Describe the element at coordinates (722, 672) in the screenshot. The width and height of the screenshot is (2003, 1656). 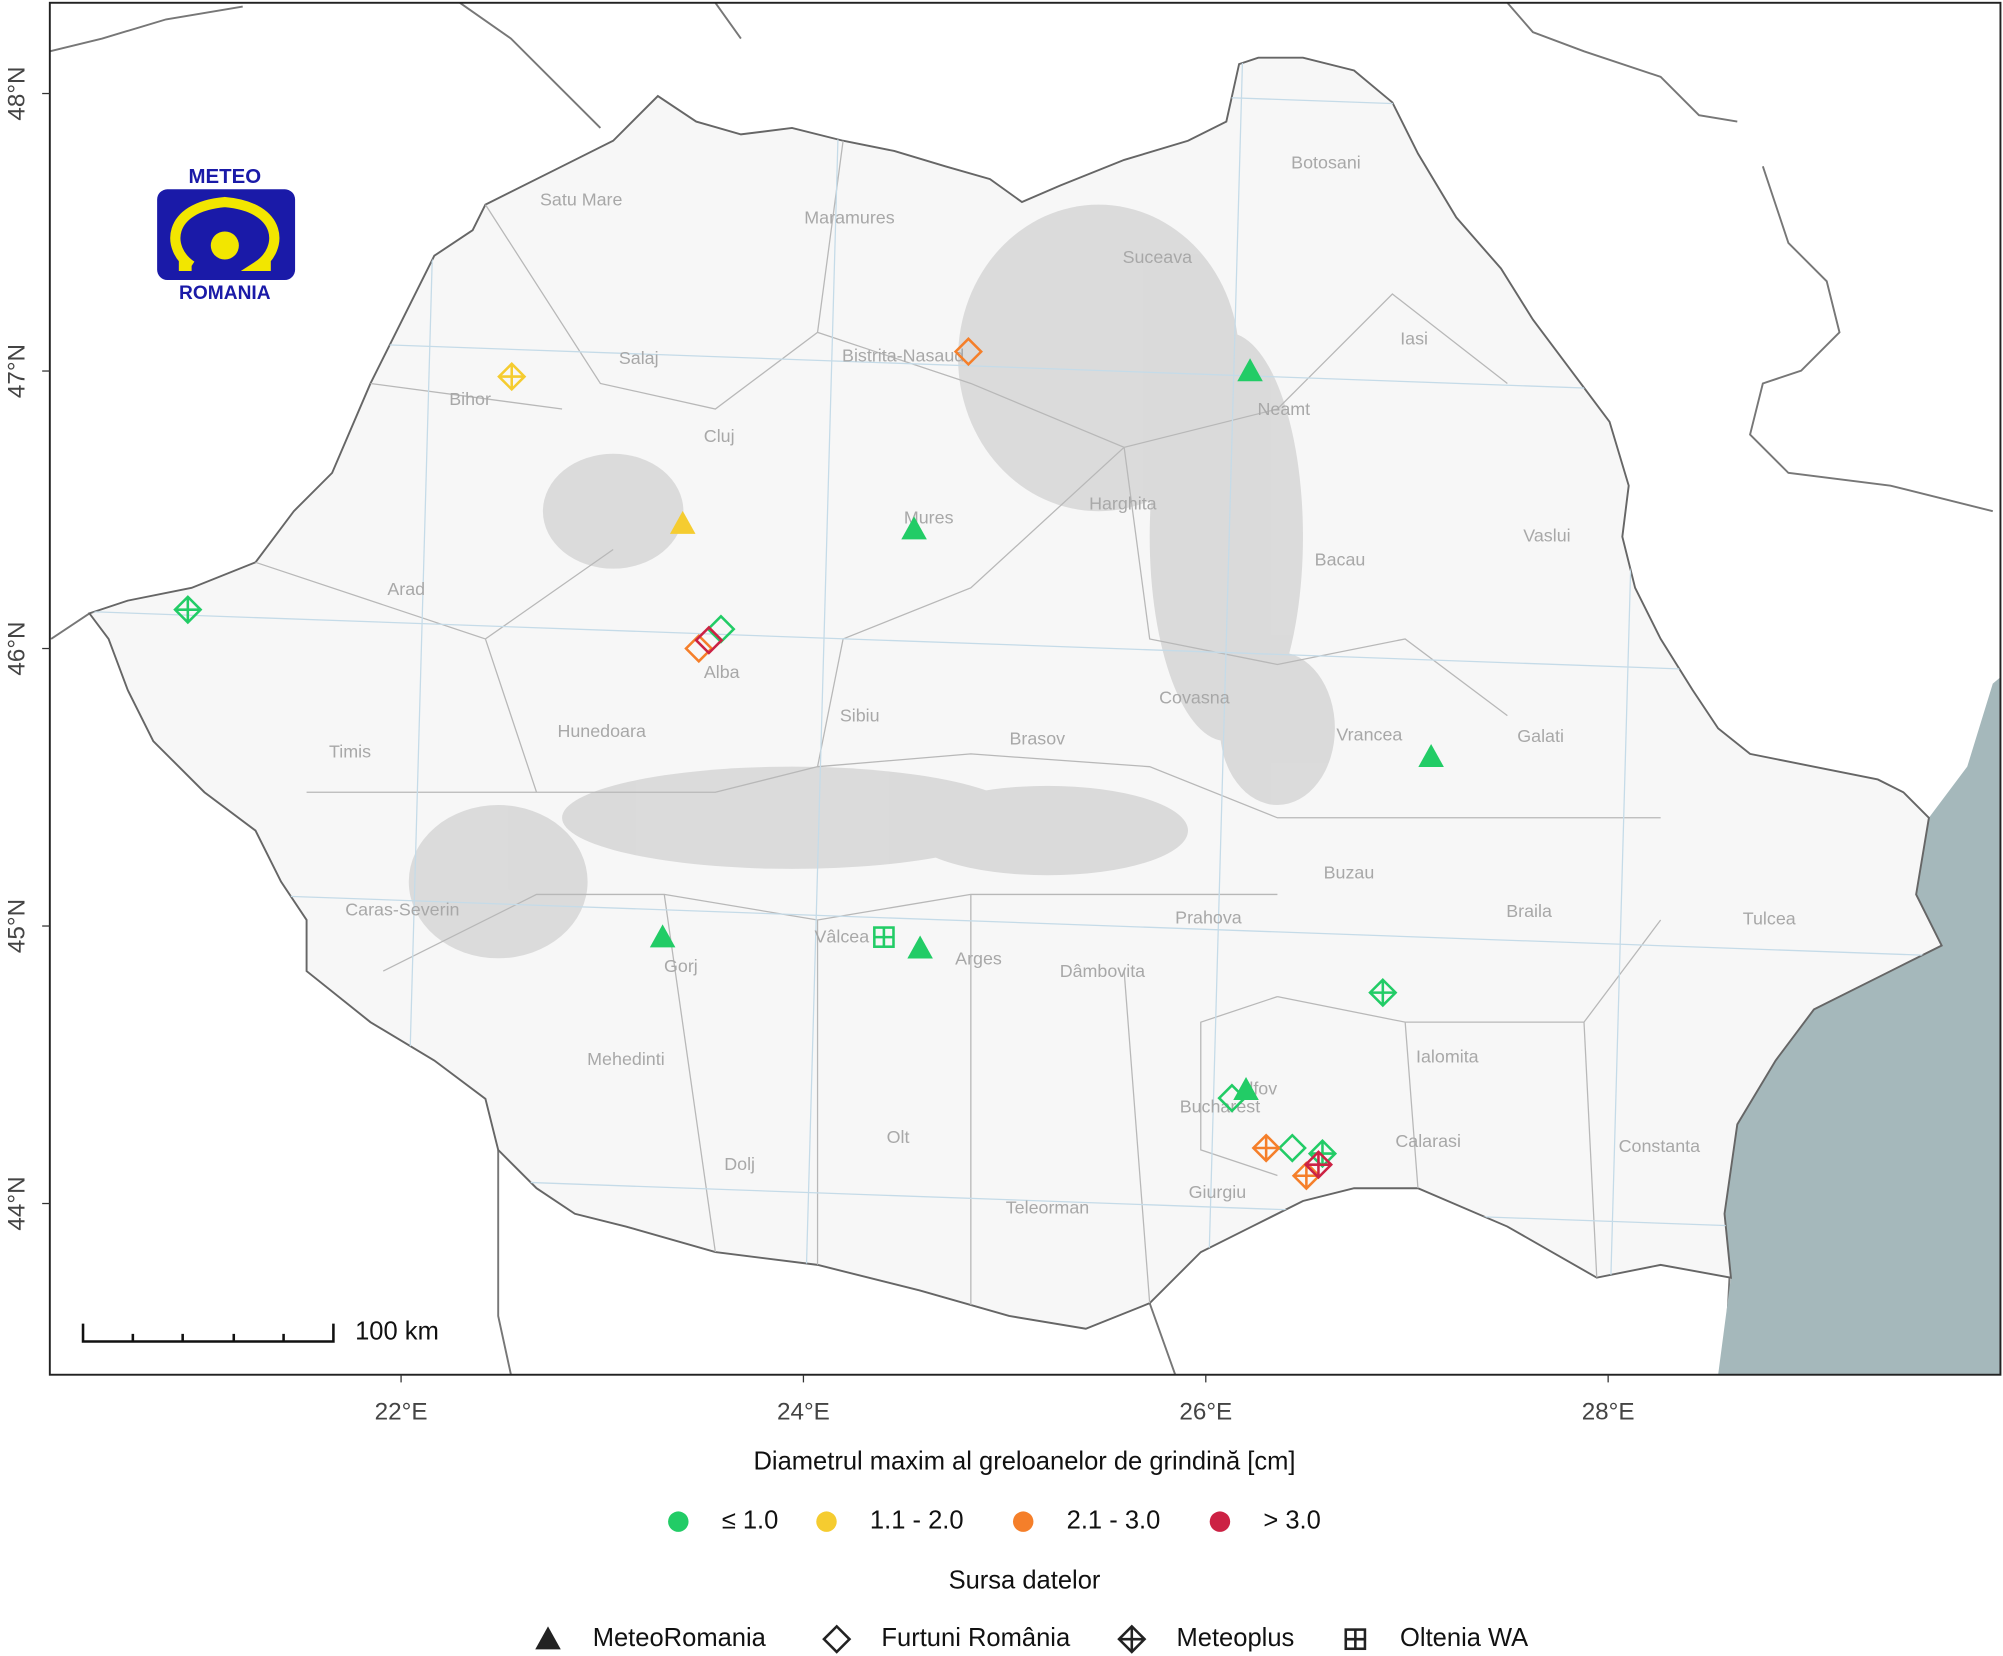
I see `county-label: Alba` at that location.